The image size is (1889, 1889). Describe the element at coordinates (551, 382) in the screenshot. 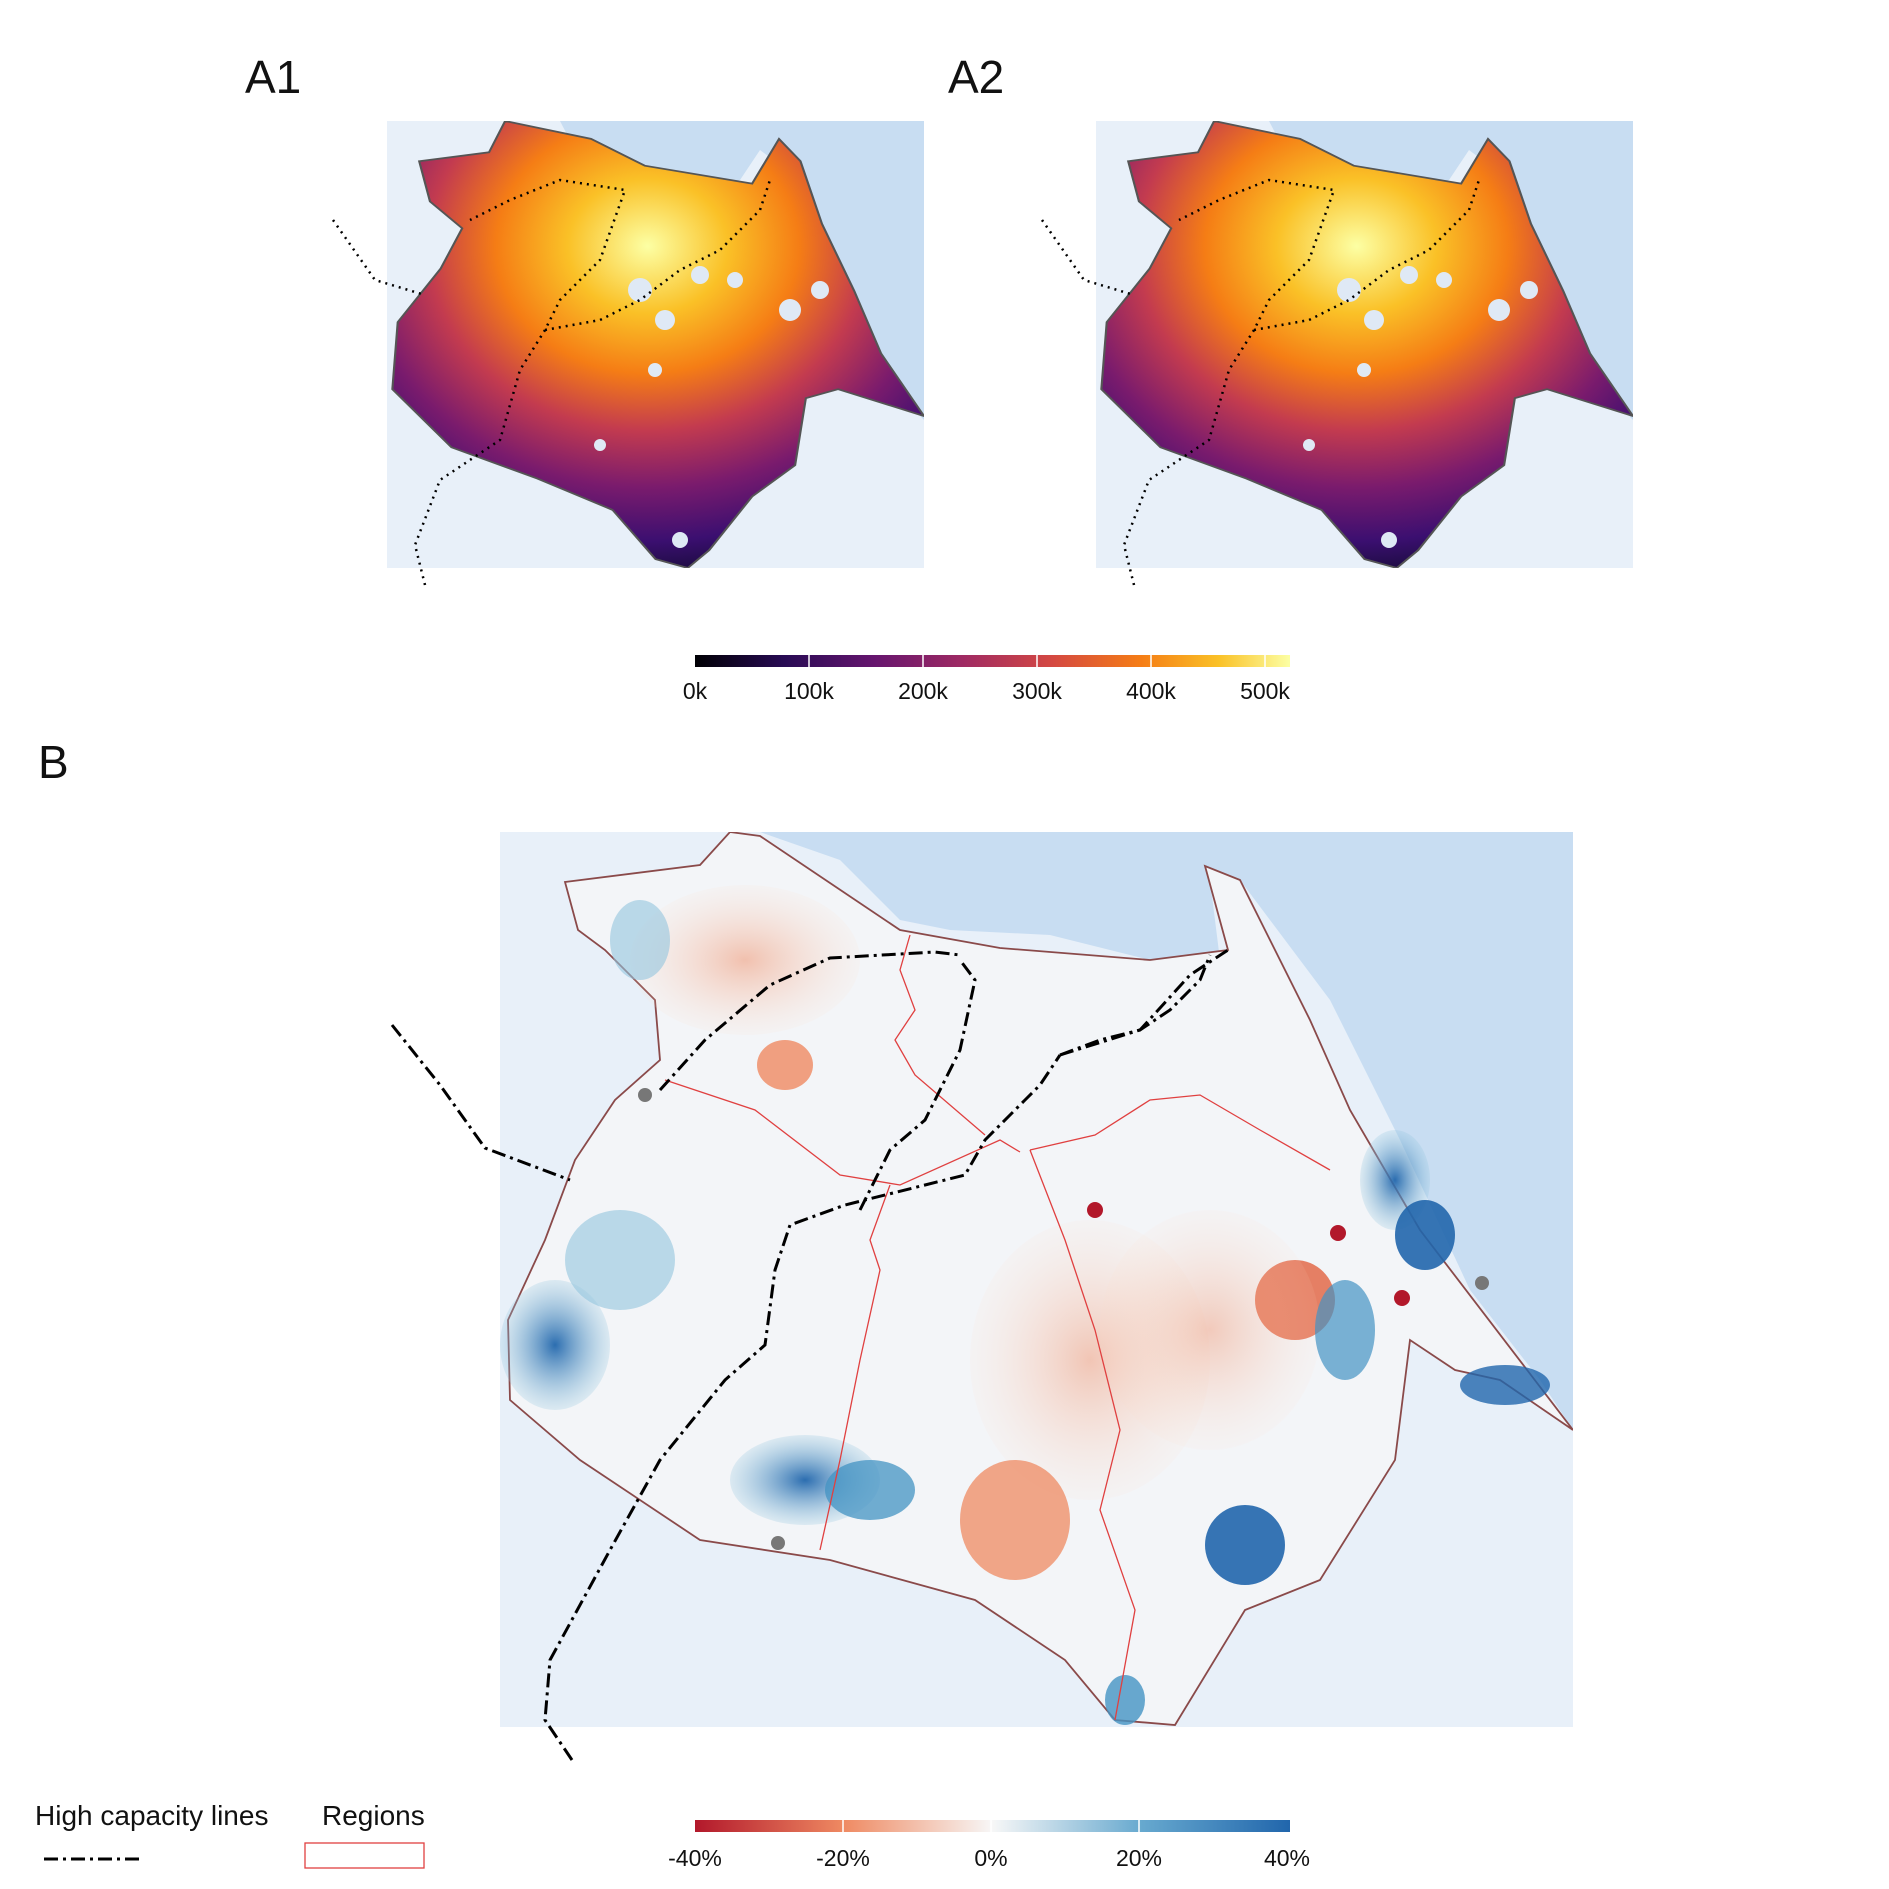

I see `map-a1-transit-lines` at that location.